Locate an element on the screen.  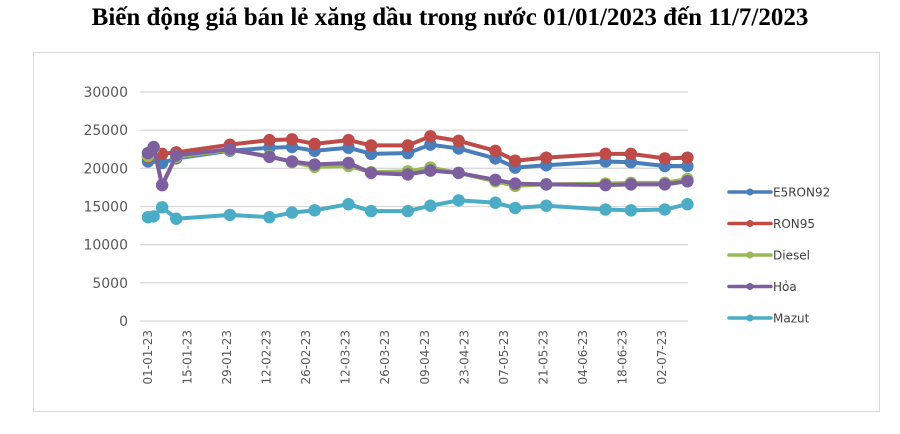
legend-item-ron95: RON95 is located at coordinates (771, 224).